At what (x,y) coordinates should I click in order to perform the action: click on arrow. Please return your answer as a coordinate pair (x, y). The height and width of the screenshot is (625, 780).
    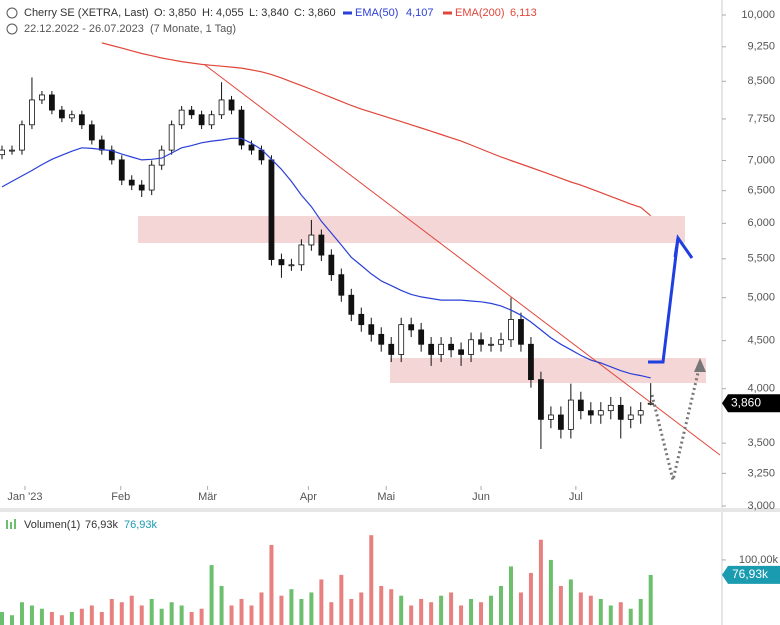
    Looking at the image, I should click on (676, 422).